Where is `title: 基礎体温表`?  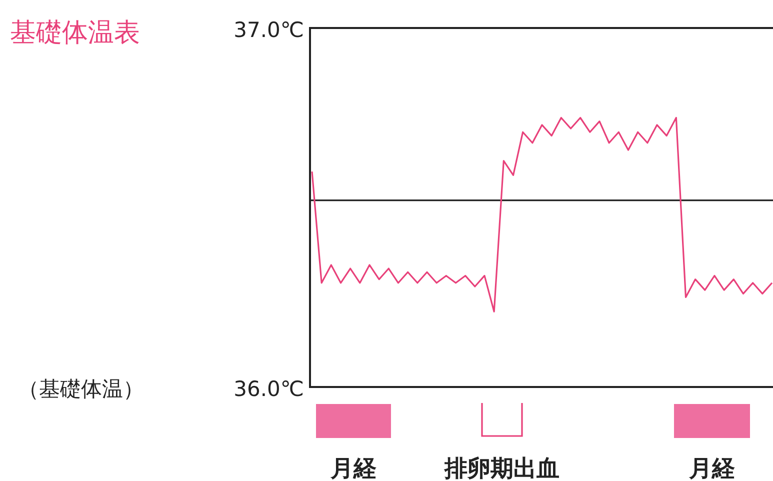
title: 基礎体温表 is located at coordinates (75, 33).